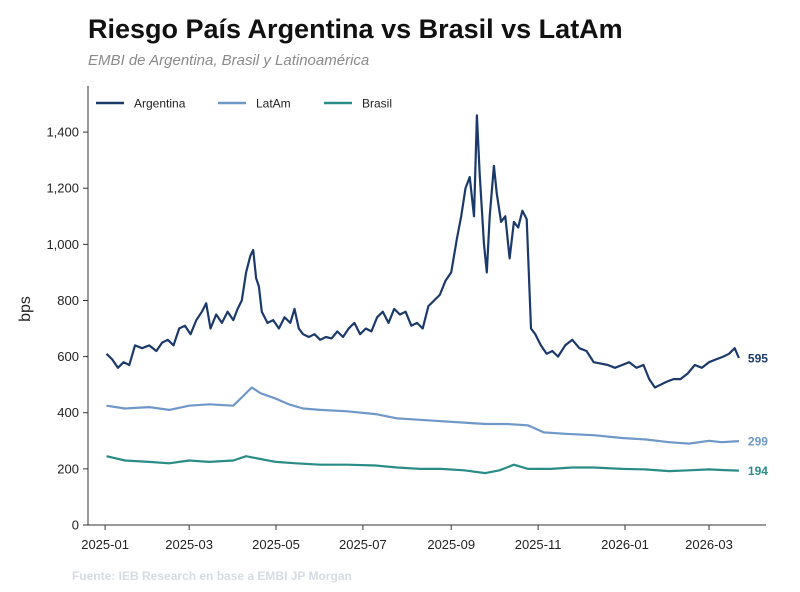 This screenshot has width=800, height=592. What do you see at coordinates (62, 244) in the screenshot?
I see `y-tick-label: 1,000` at bounding box center [62, 244].